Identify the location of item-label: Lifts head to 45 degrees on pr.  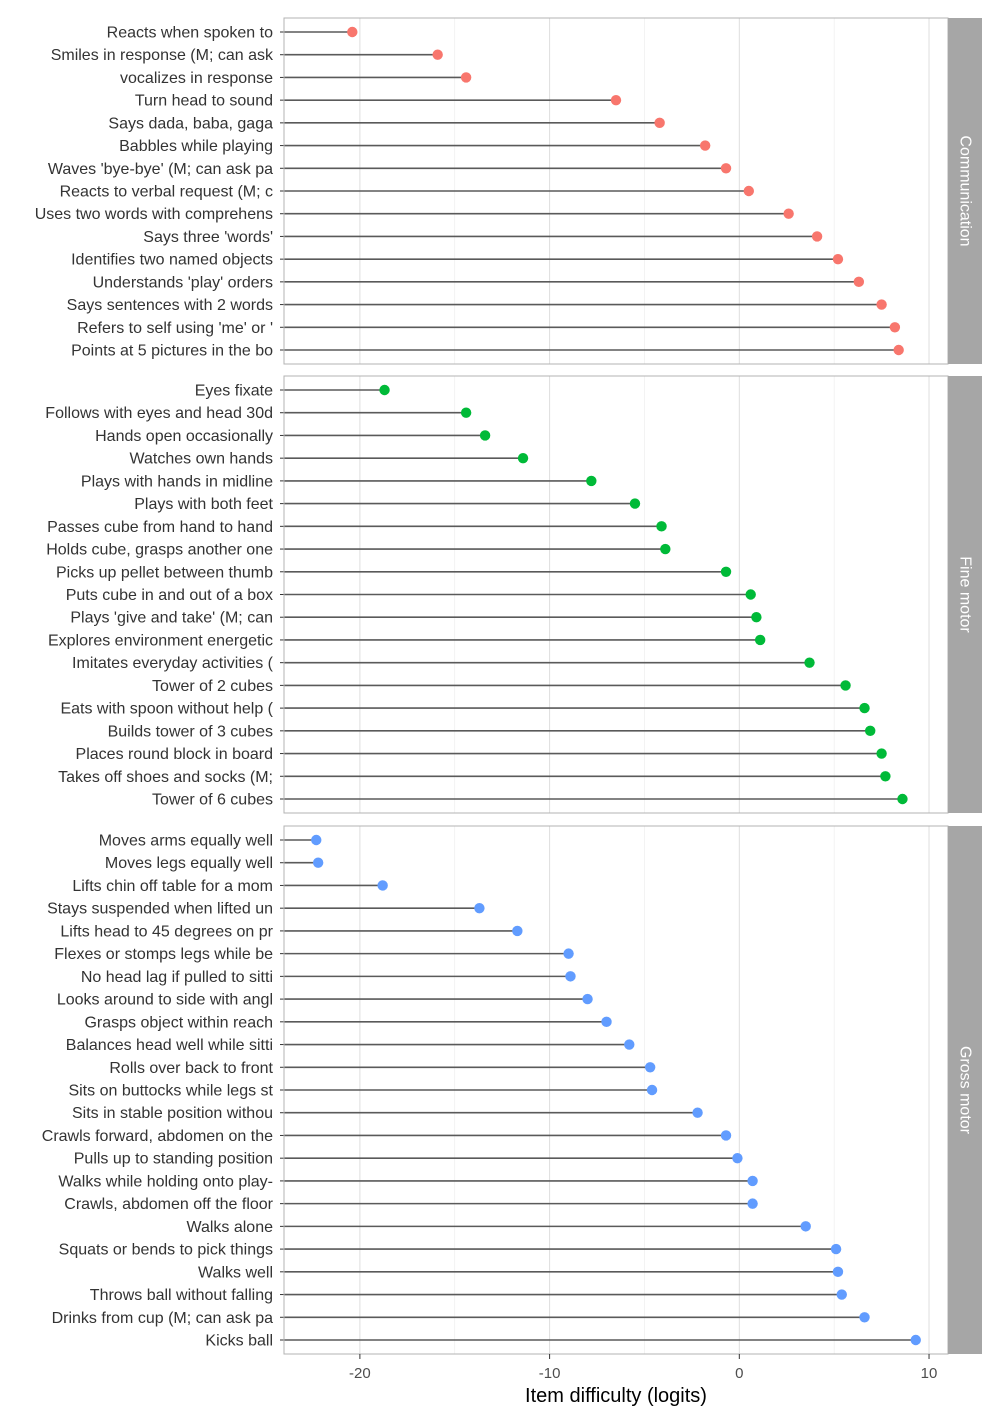
(166, 931).